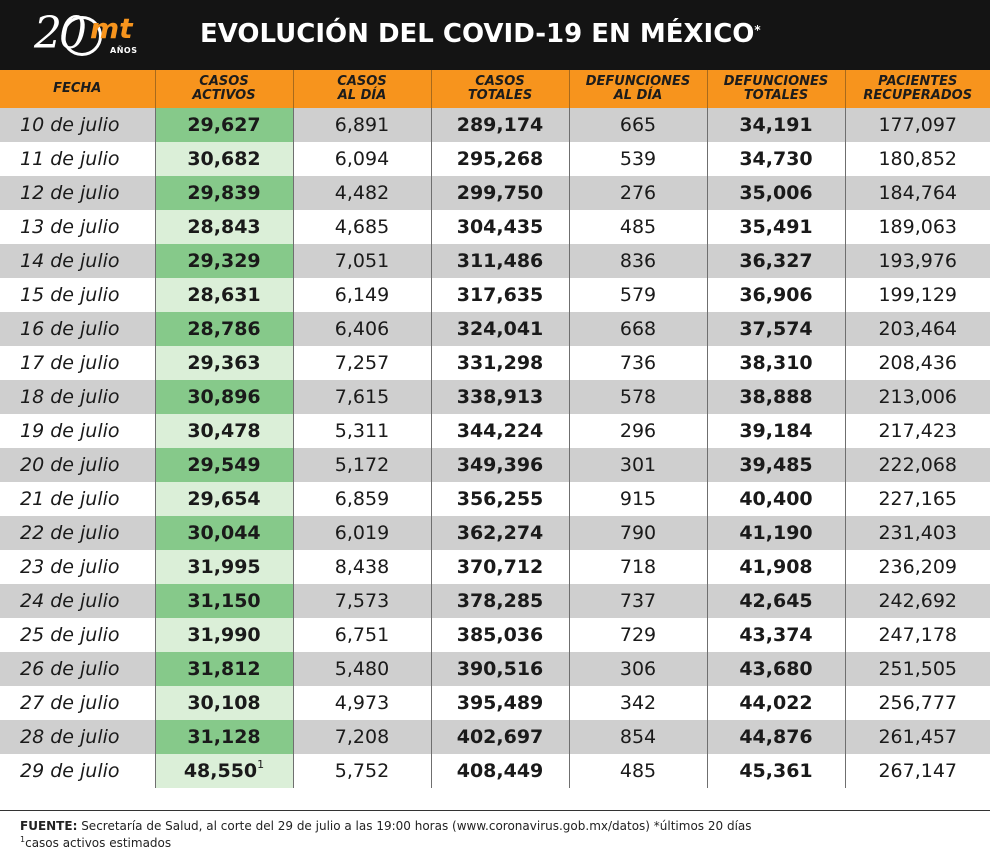  I want to click on cell-casos-activos: 31,150, so click(224, 601).